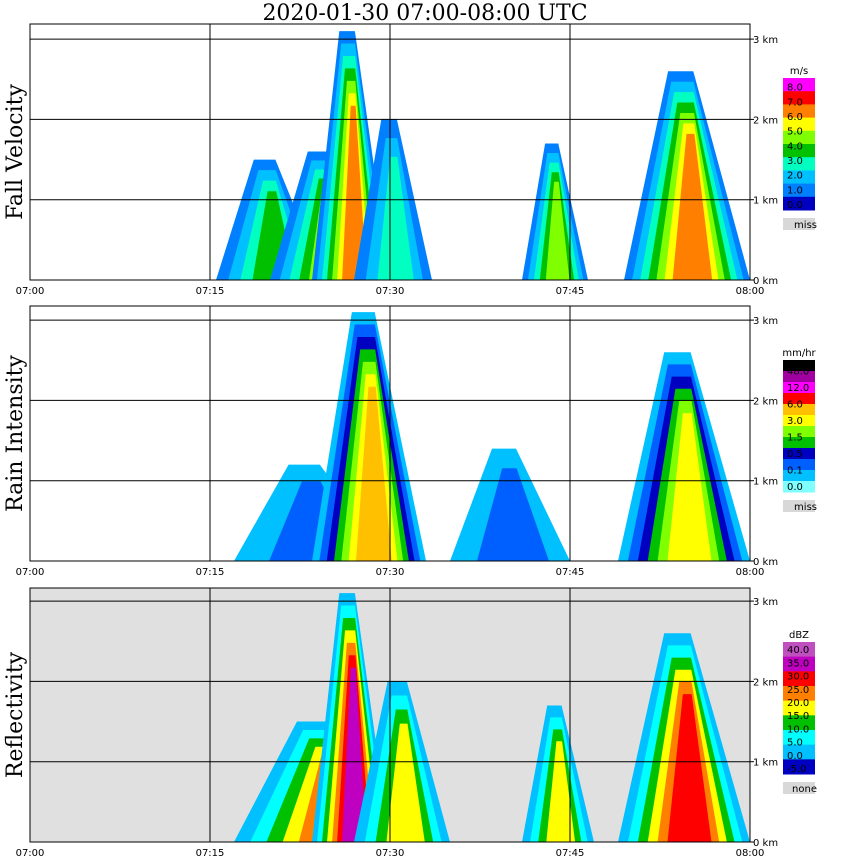 The height and width of the screenshot is (868, 850). I want to click on colorbar-unit: mm/hr, so click(799, 353).